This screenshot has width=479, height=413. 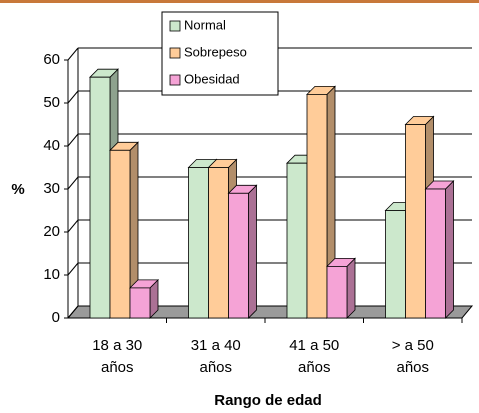 What do you see at coordinates (51, 188) in the screenshot?
I see `y-tick-label: 30` at bounding box center [51, 188].